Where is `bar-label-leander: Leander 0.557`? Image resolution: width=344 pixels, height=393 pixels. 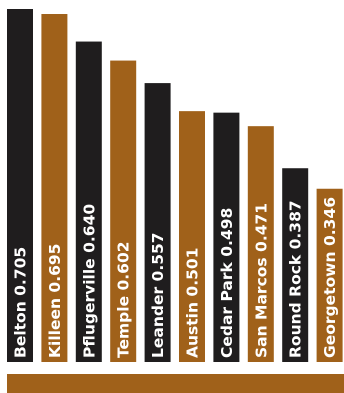
bar-label-leander: Leander 0.557 is located at coordinates (158, 295).